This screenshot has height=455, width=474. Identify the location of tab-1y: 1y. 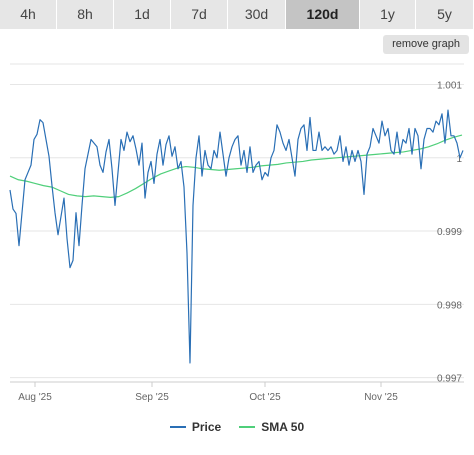
(388, 14).